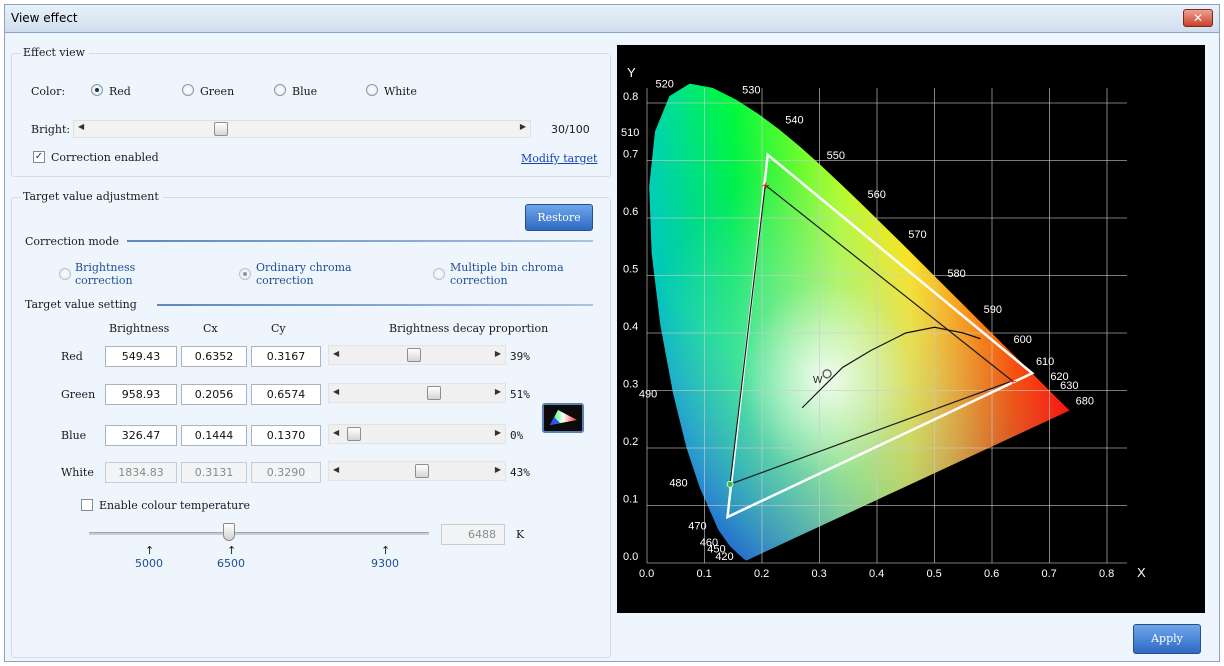  Describe the element at coordinates (77, 472) in the screenshot. I see `row-label-white: White` at that location.